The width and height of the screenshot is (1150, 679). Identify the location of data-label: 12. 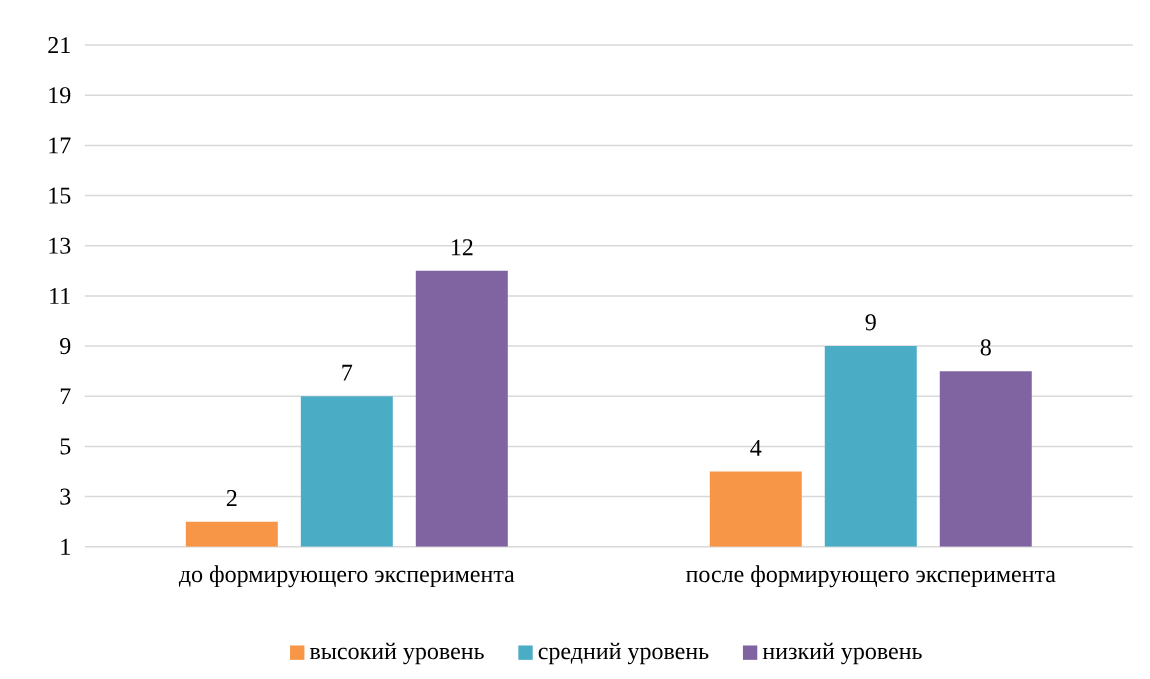
(462, 247).